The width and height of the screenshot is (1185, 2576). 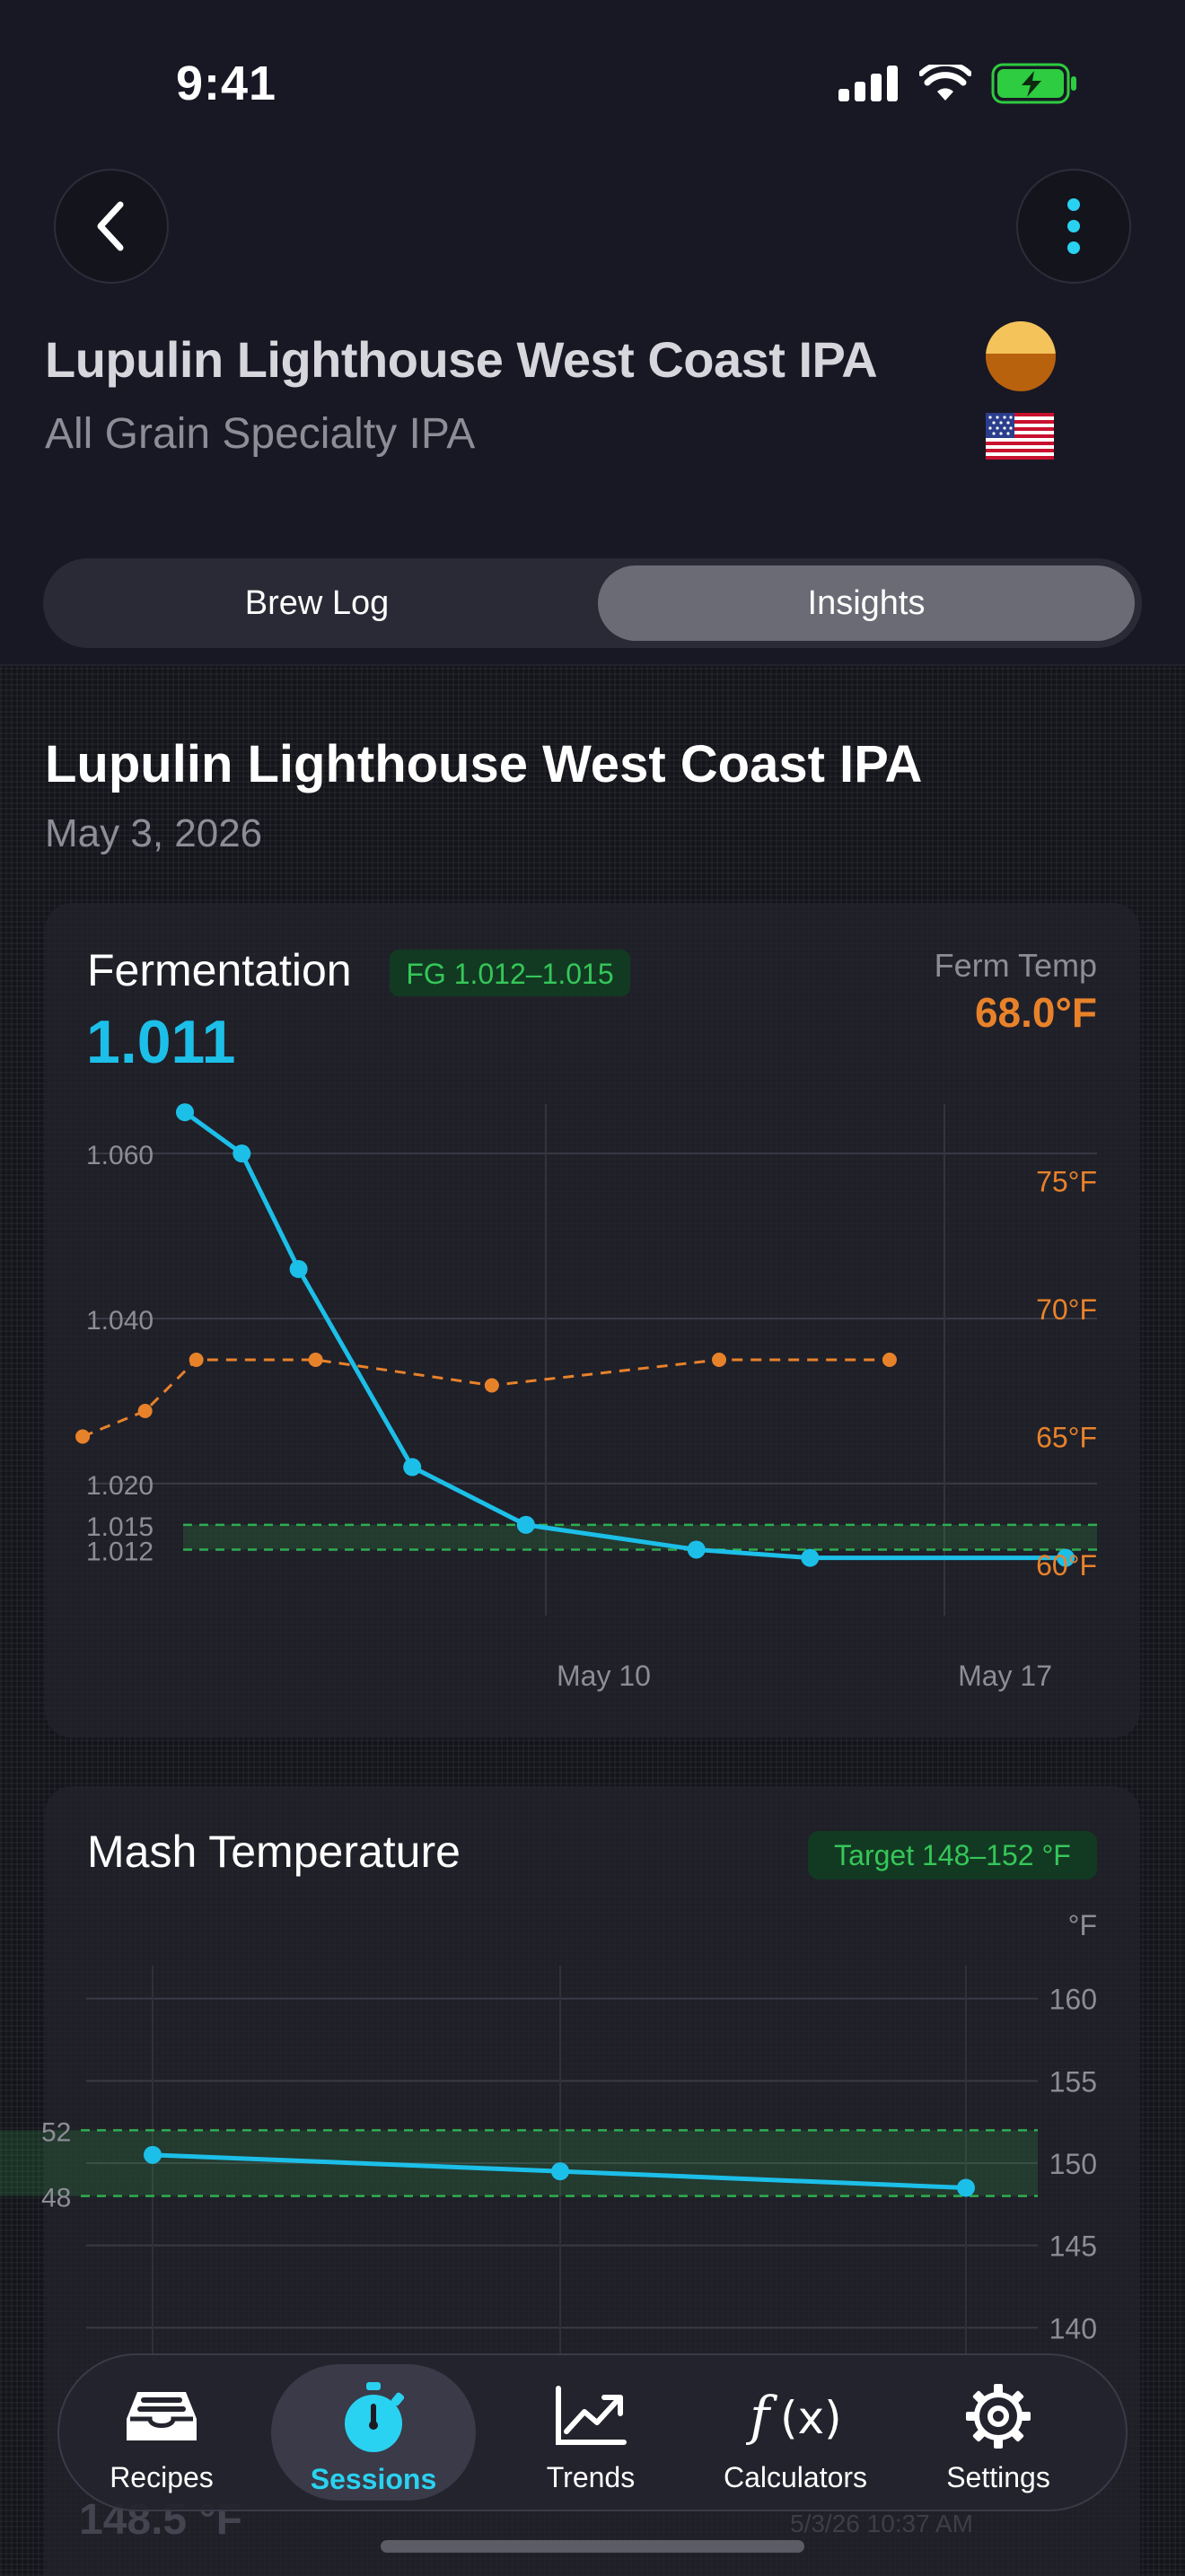 What do you see at coordinates (120, 1527) in the screenshot?
I see `ferm-gravity-tick-label: 1.015` at bounding box center [120, 1527].